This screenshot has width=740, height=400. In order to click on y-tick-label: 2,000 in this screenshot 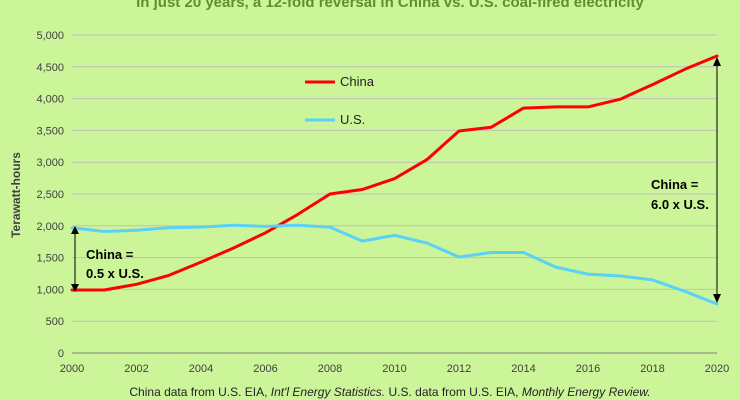, I will do `click(50, 227)`.